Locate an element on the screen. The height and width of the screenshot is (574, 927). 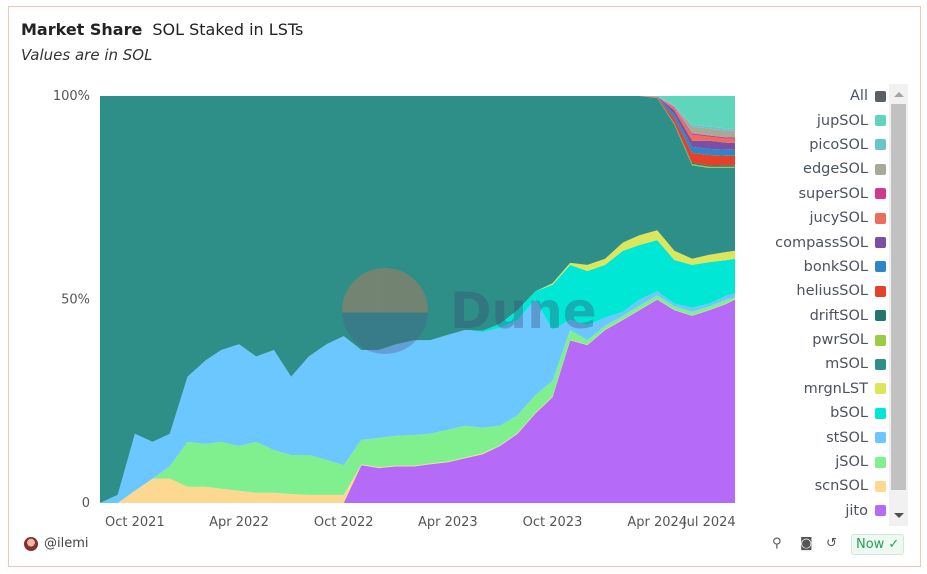
legend-item-bonkSOL: bonkSOL is located at coordinates (823, 267).